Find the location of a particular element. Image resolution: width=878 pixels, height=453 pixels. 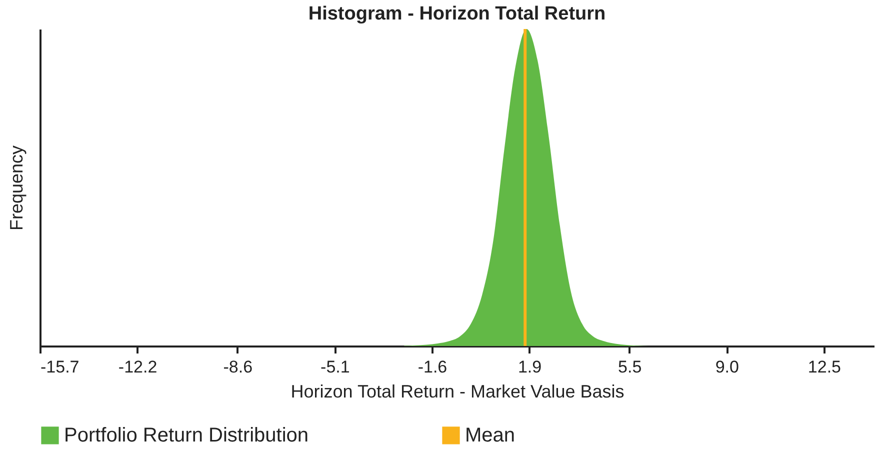

x-tick-label: 5.5 is located at coordinates (630, 367).